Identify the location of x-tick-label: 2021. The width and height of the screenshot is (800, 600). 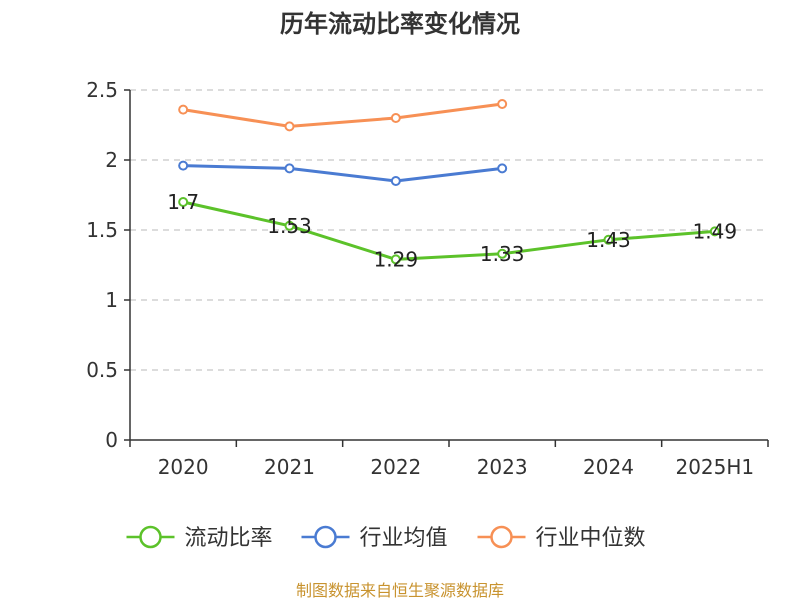
(289, 467).